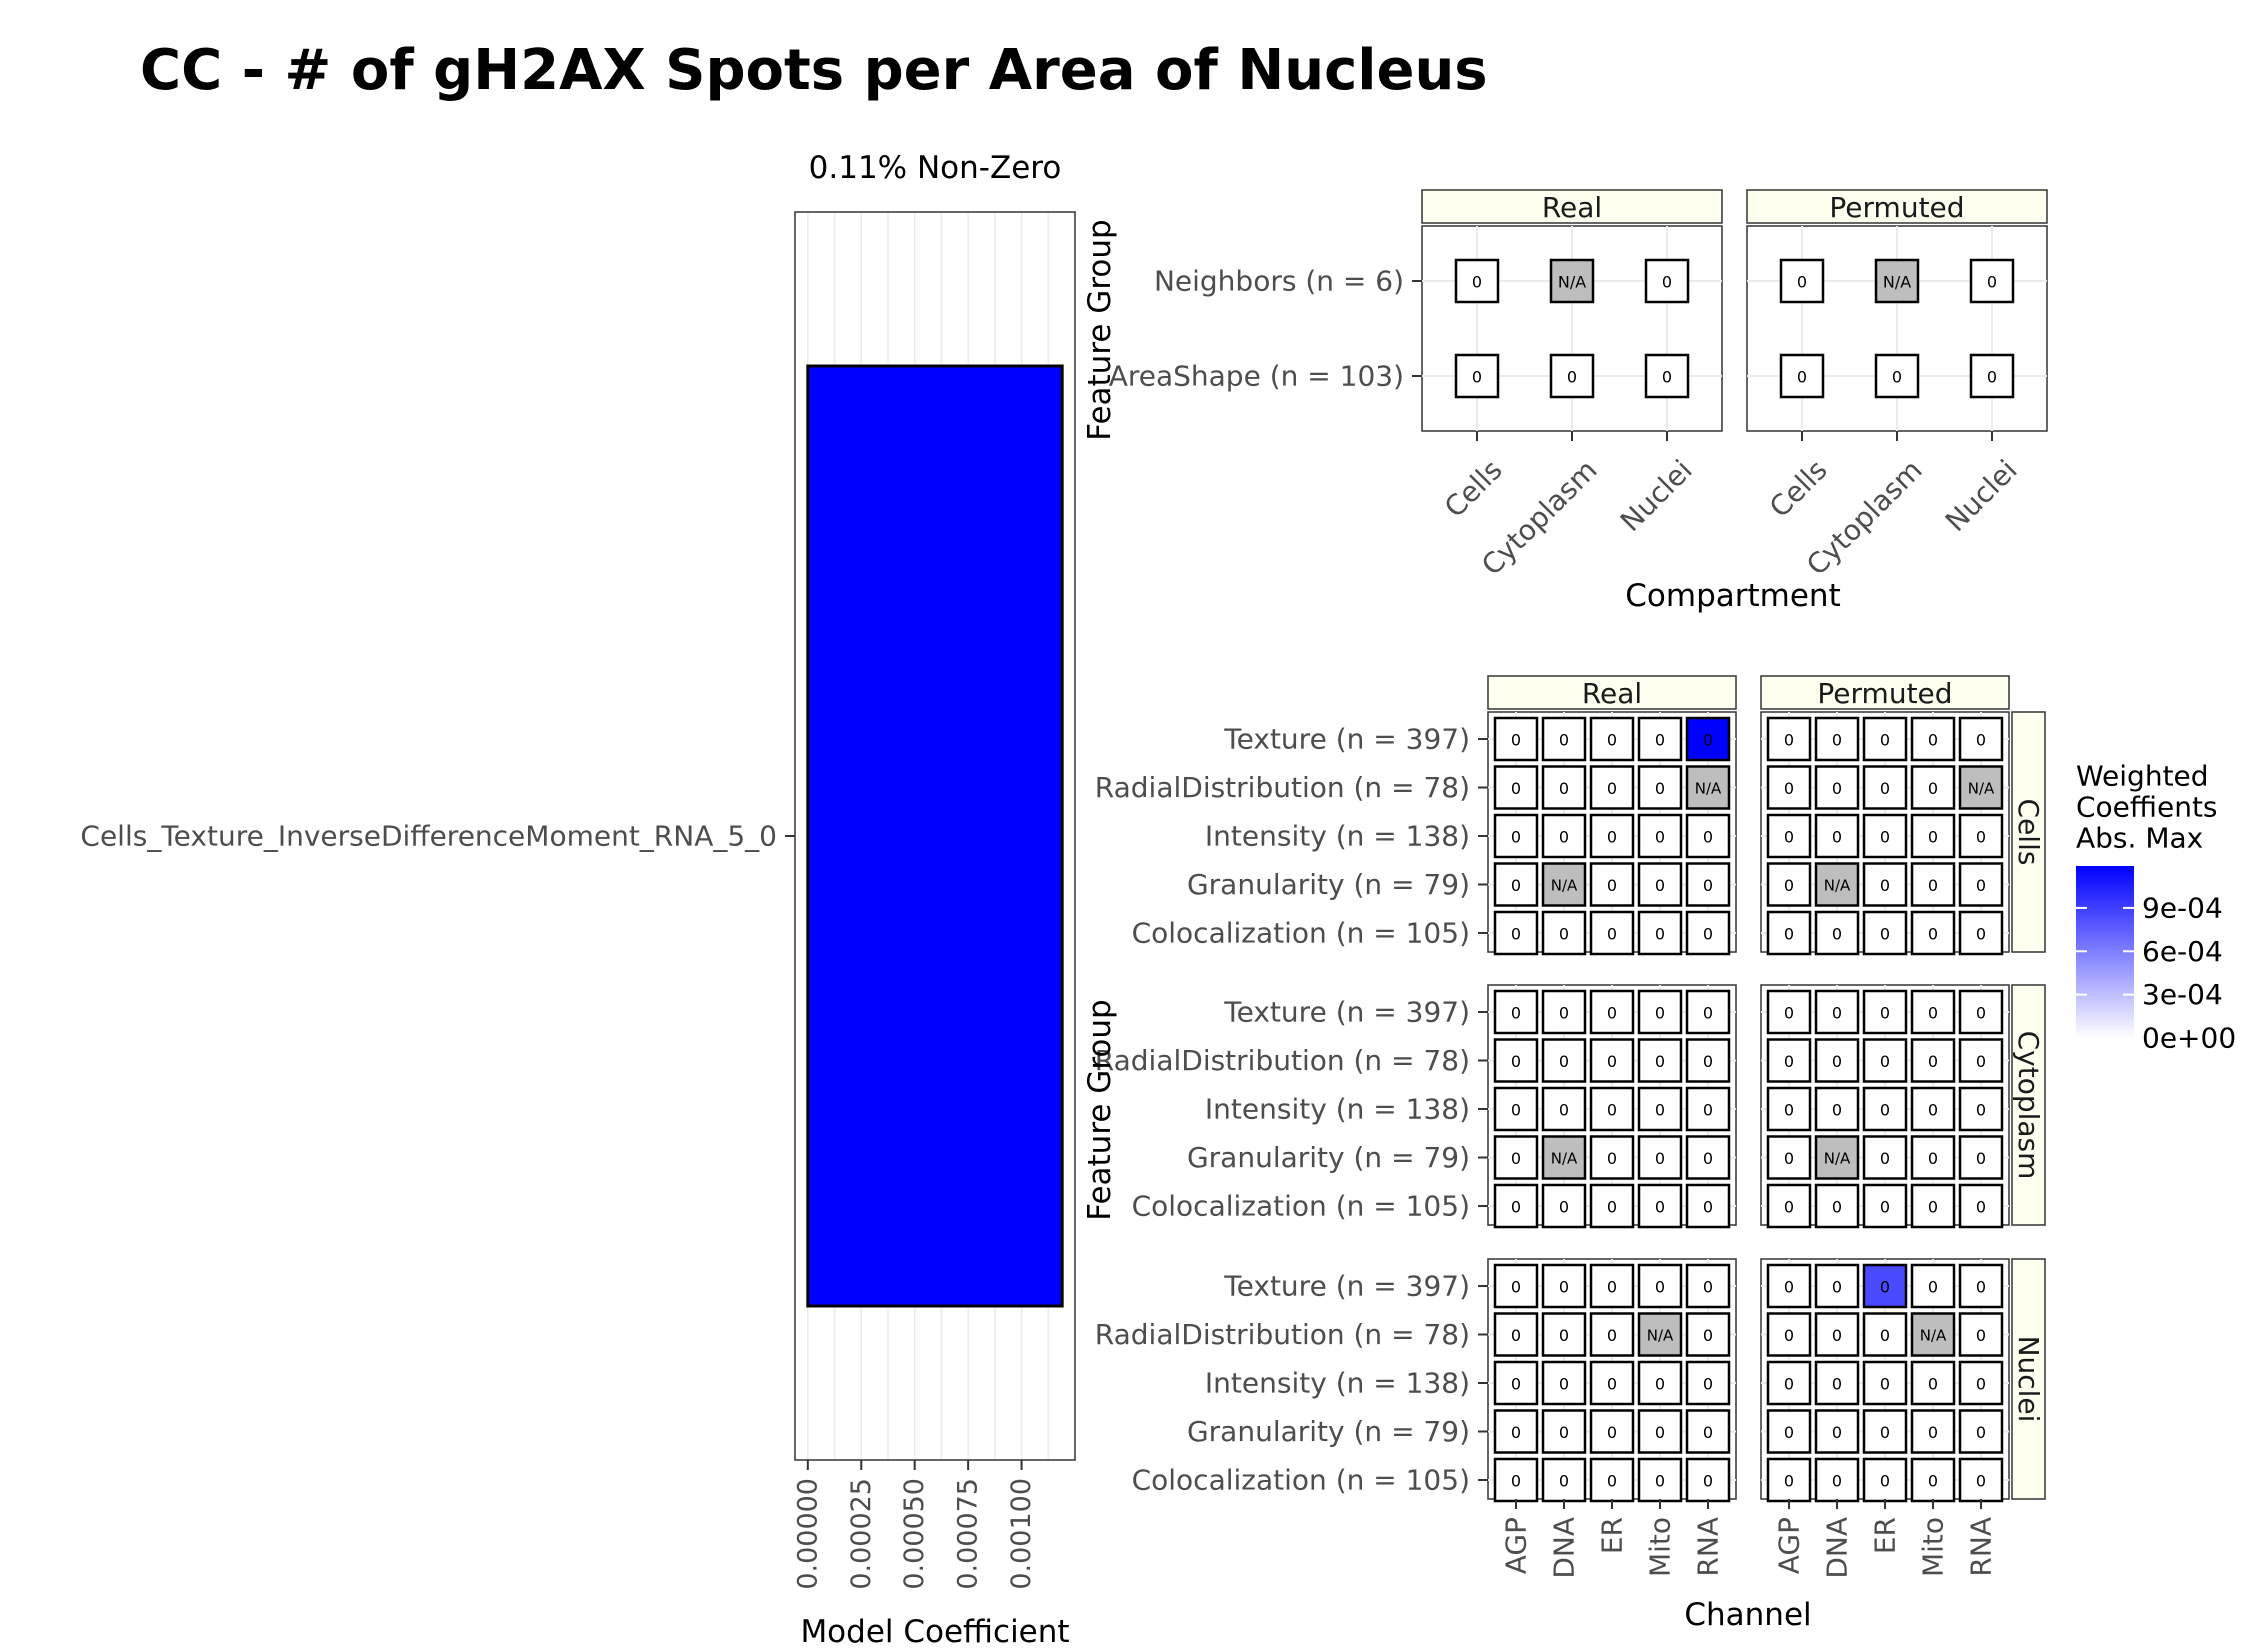  I want to click on x-tick-label: 0.00025, so click(861, 1534).